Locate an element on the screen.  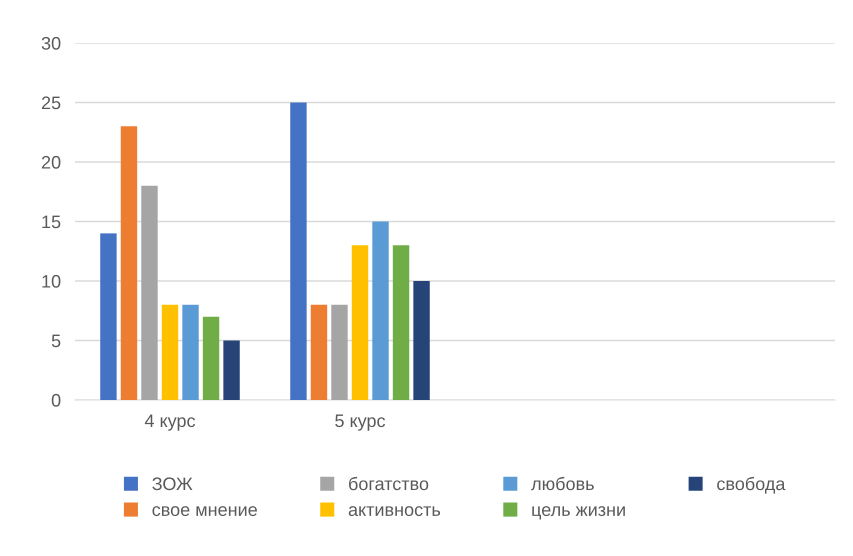
legend-label: активность is located at coordinates (394, 511).